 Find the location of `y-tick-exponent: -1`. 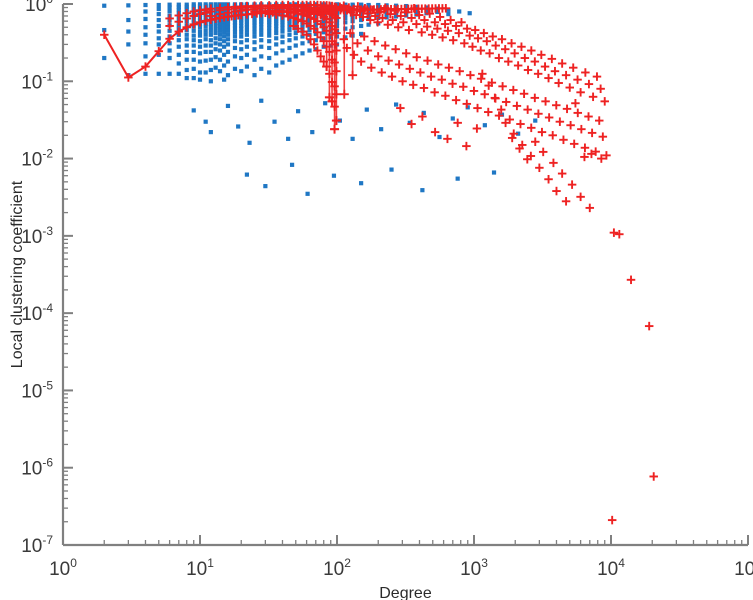

y-tick-exponent: -1 is located at coordinates (47, 76).